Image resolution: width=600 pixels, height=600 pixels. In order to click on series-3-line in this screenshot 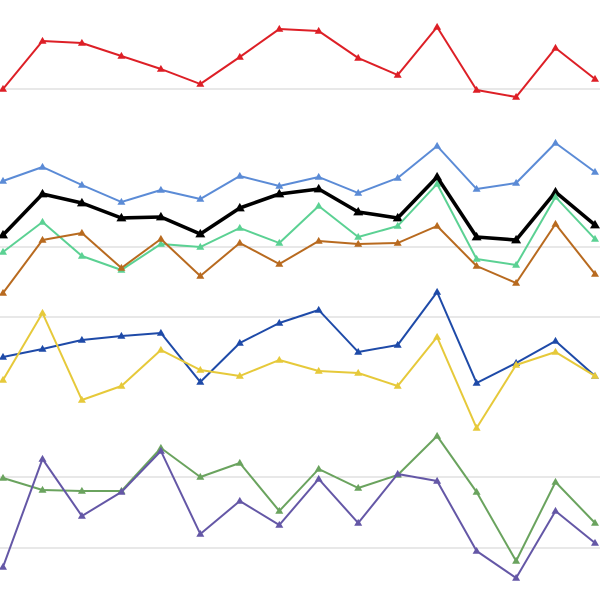, I will do `click(299, 208)`.